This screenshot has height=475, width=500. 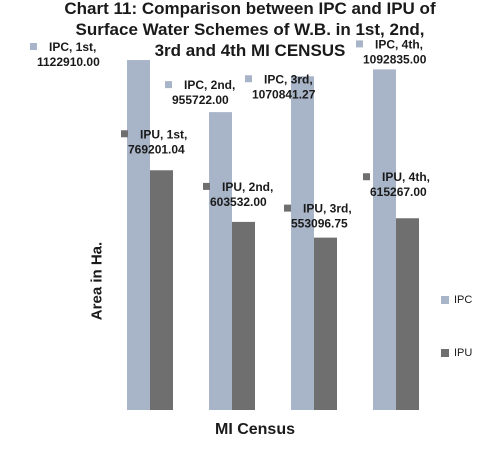 I want to click on y-axis-label: Area in Ha., so click(x=97, y=281).